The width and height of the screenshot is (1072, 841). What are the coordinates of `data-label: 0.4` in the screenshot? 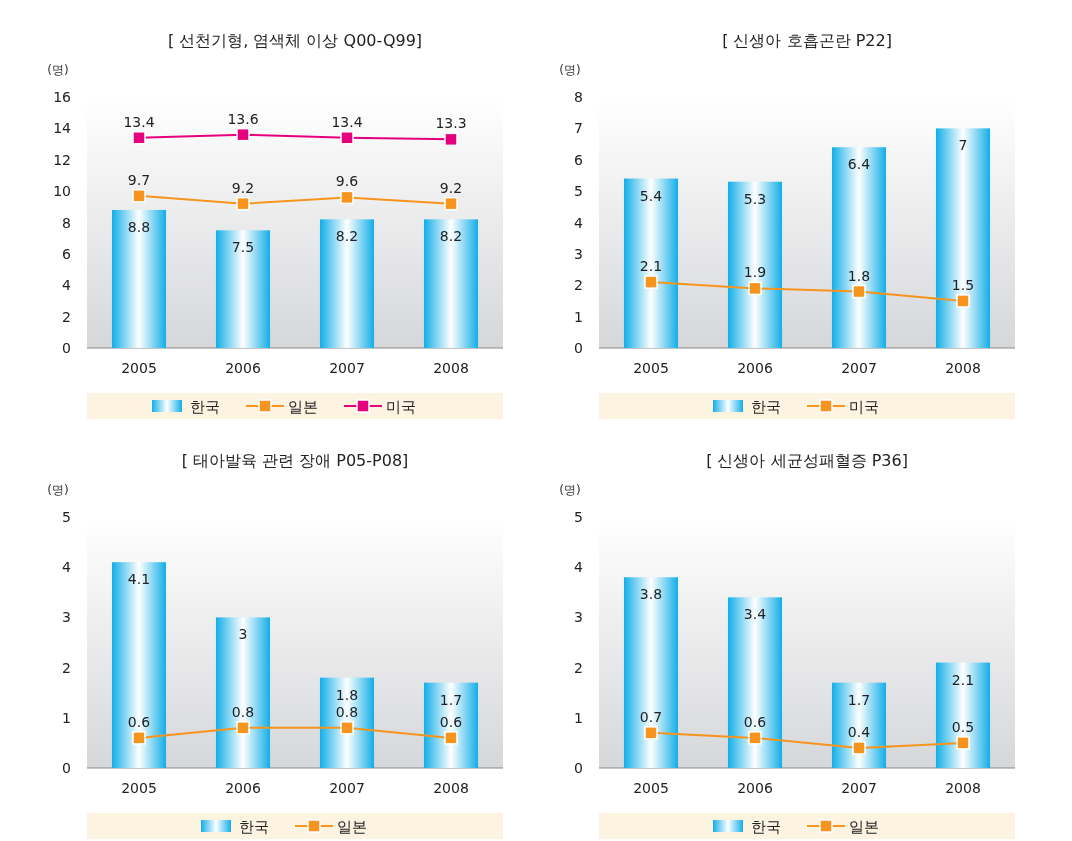 It's located at (859, 731).